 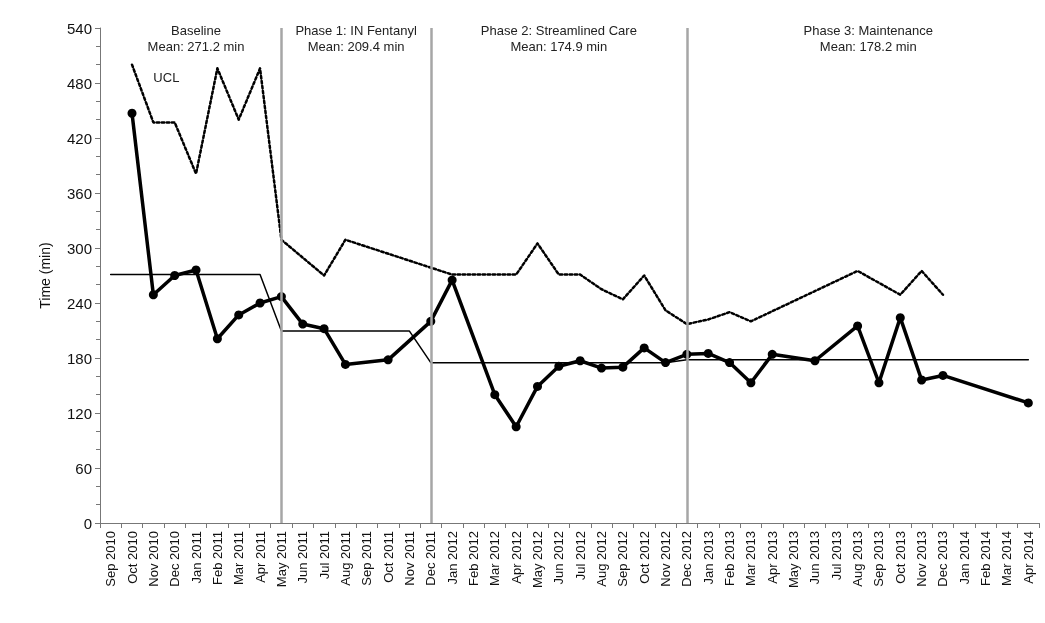 What do you see at coordinates (986, 558) in the screenshot?
I see `x-tick-label: Feb 2014` at bounding box center [986, 558].